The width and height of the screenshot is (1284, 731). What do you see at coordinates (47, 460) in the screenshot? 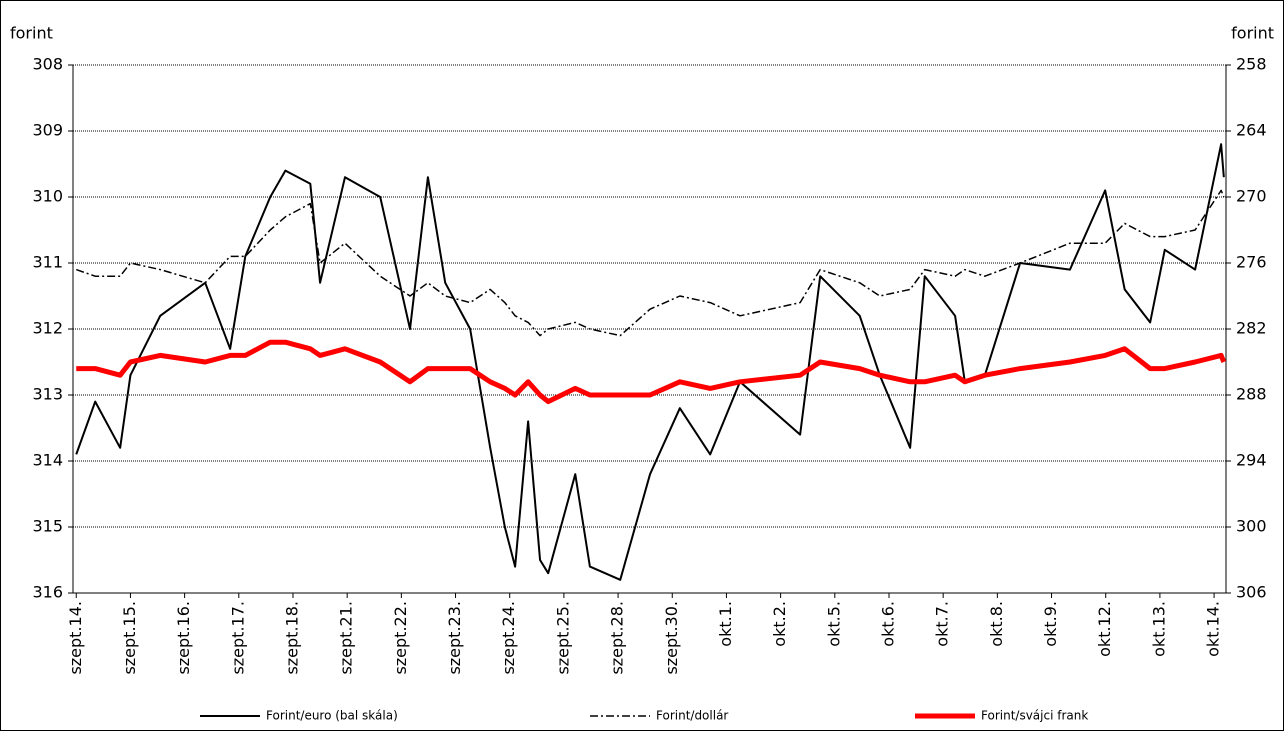
I see `y-tick-label: 314` at bounding box center [47, 460].